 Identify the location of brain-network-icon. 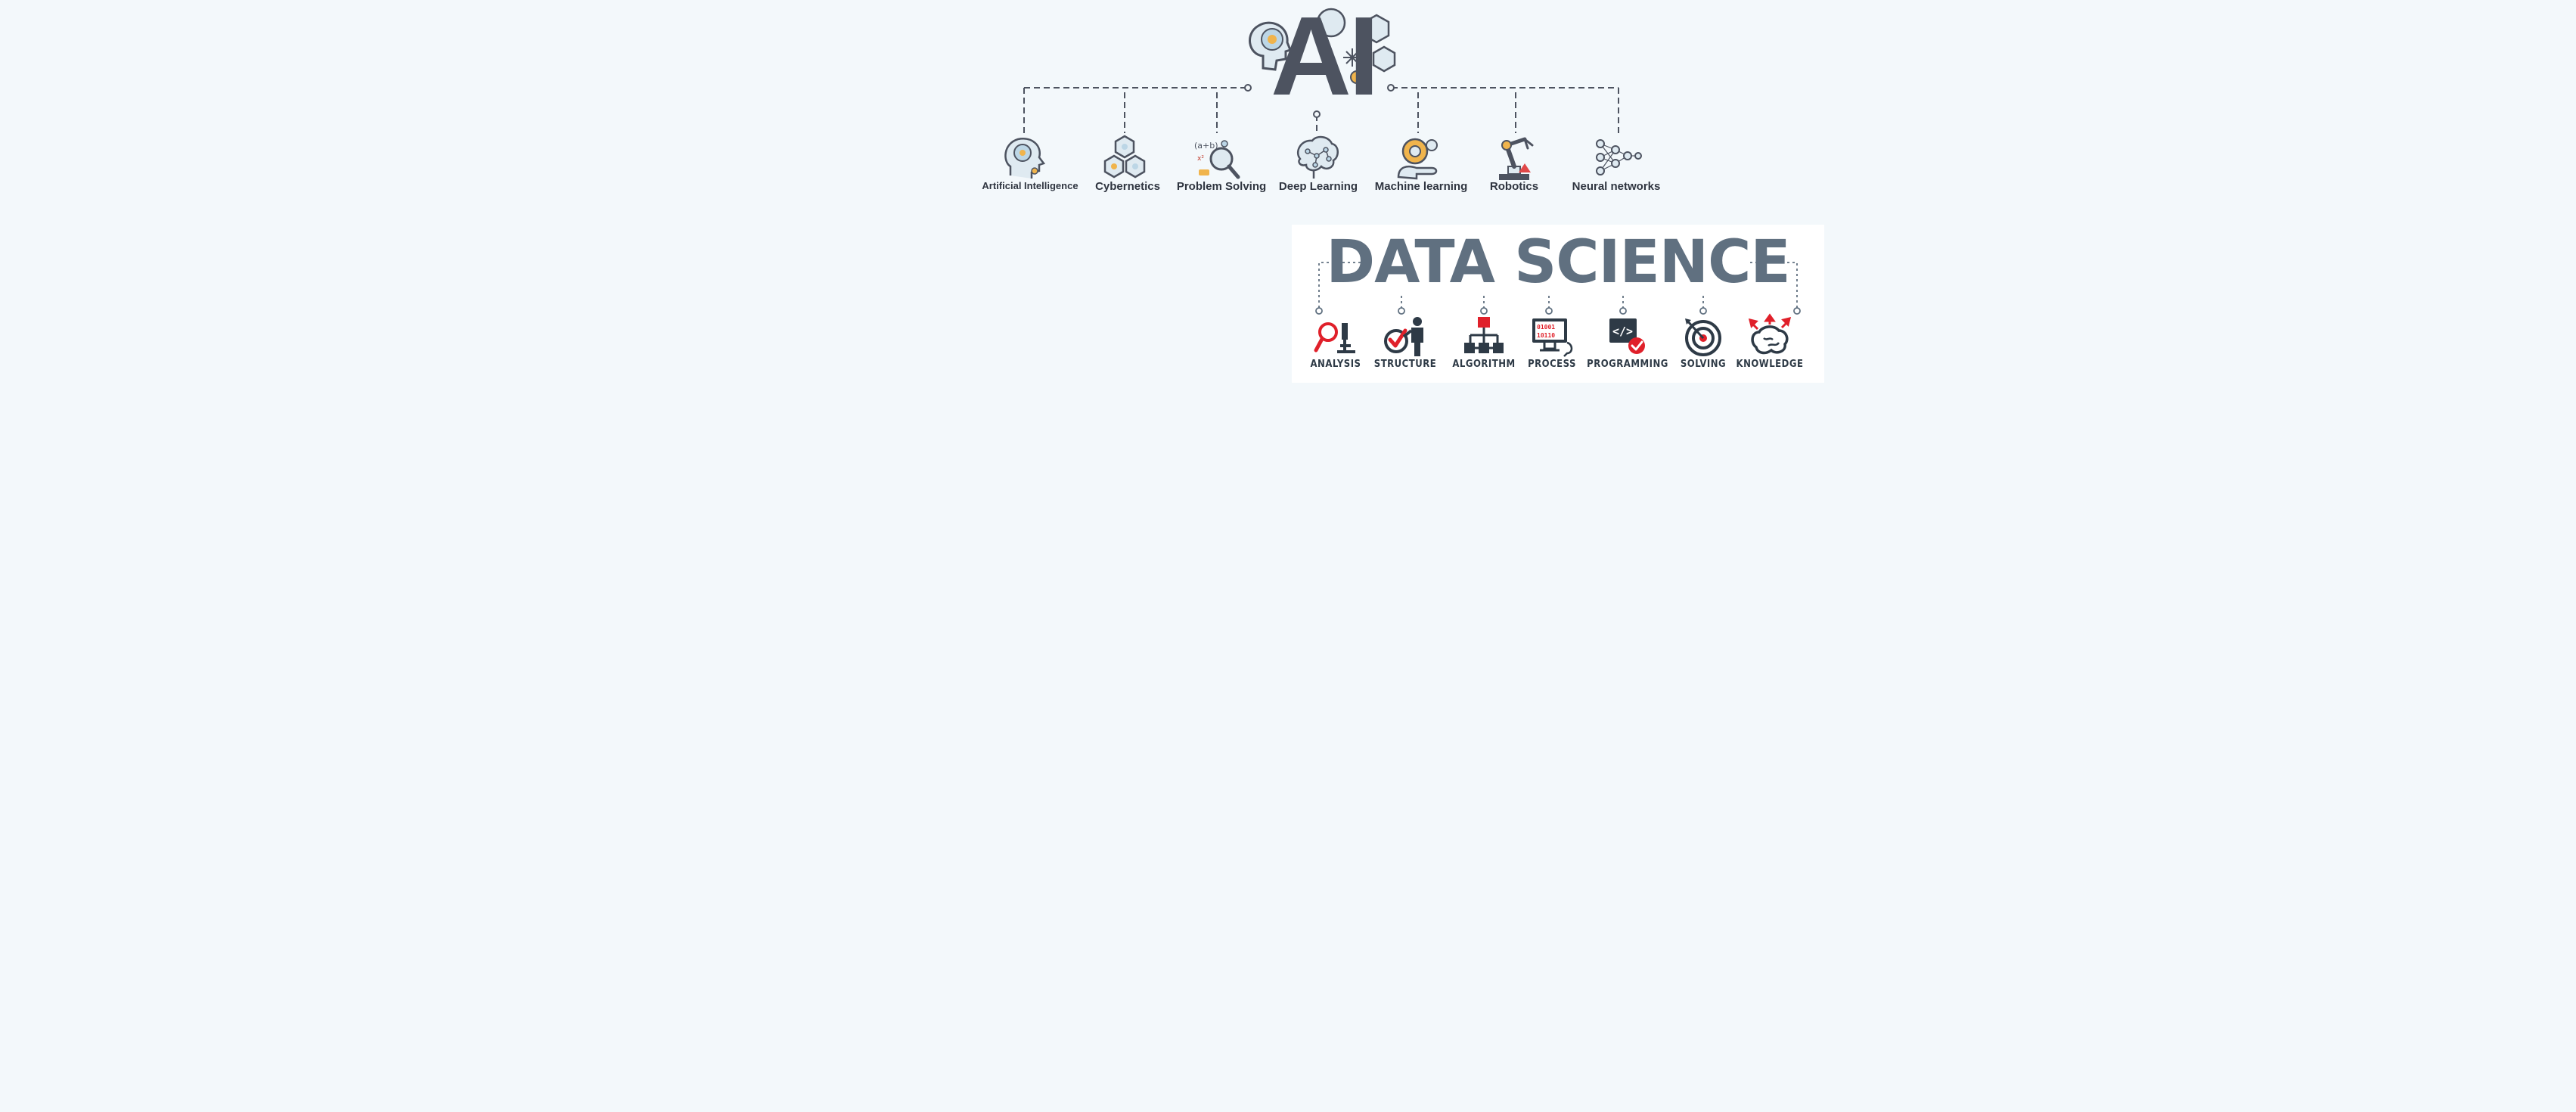
(1317, 157).